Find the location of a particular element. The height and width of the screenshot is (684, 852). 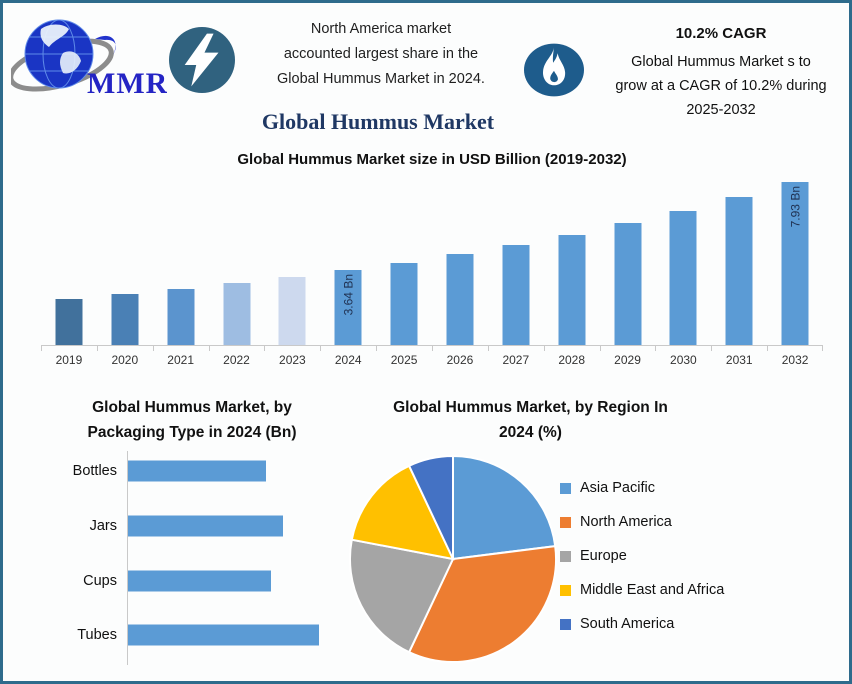

flame-icon is located at coordinates (554, 70).